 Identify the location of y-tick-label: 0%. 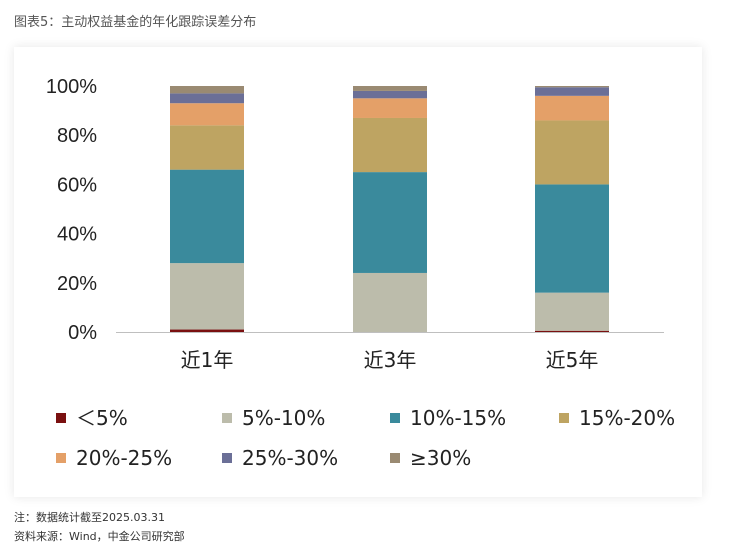
(82, 333).